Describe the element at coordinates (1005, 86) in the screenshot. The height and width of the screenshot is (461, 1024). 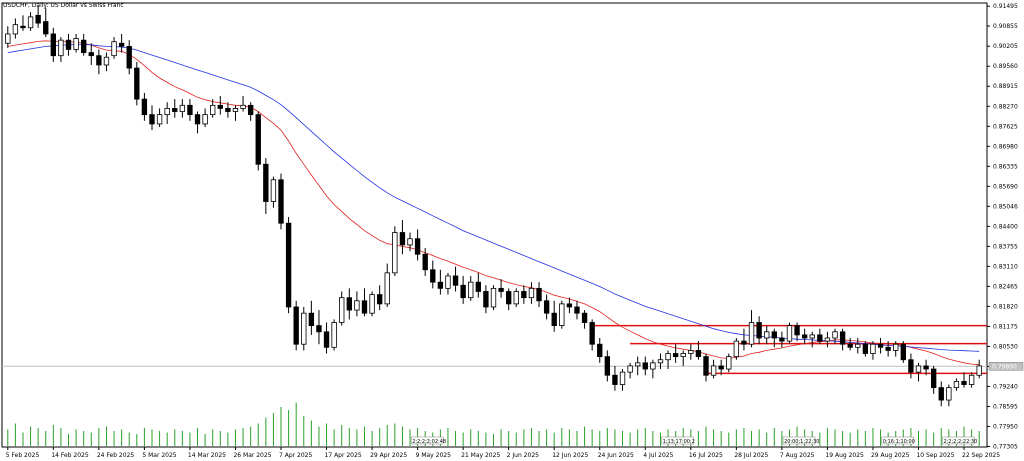
I see `y-tick-label: 0.88915` at that location.